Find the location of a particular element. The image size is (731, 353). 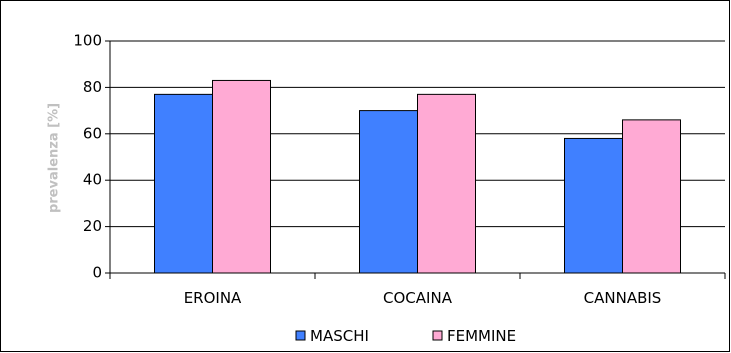

y-tick-label: 40 is located at coordinates (92, 180).